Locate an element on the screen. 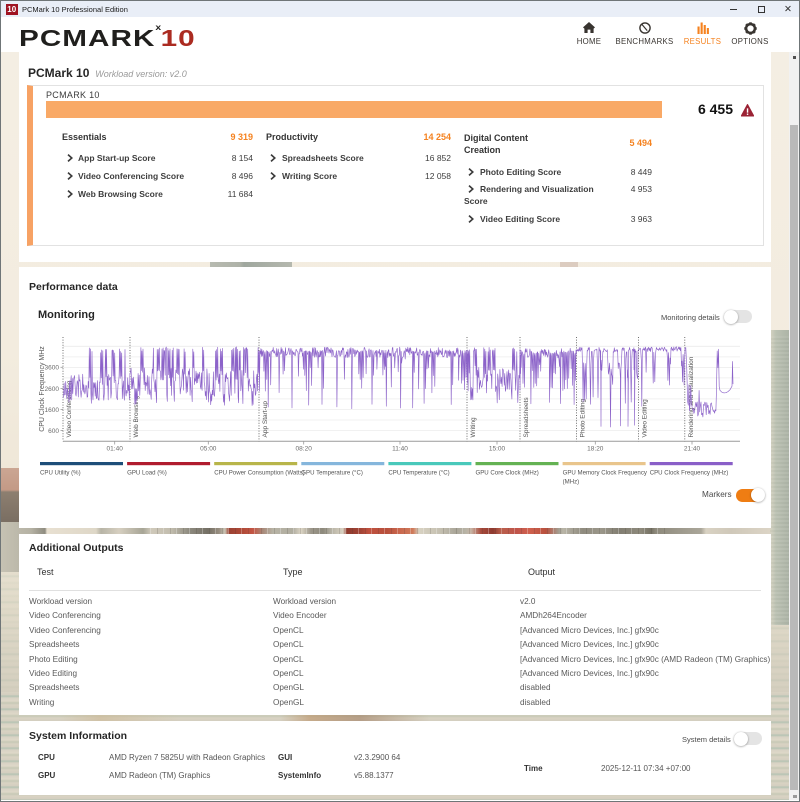 This screenshot has height=802, width=800. svg-text: 3600 is located at coordinates (52, 368).